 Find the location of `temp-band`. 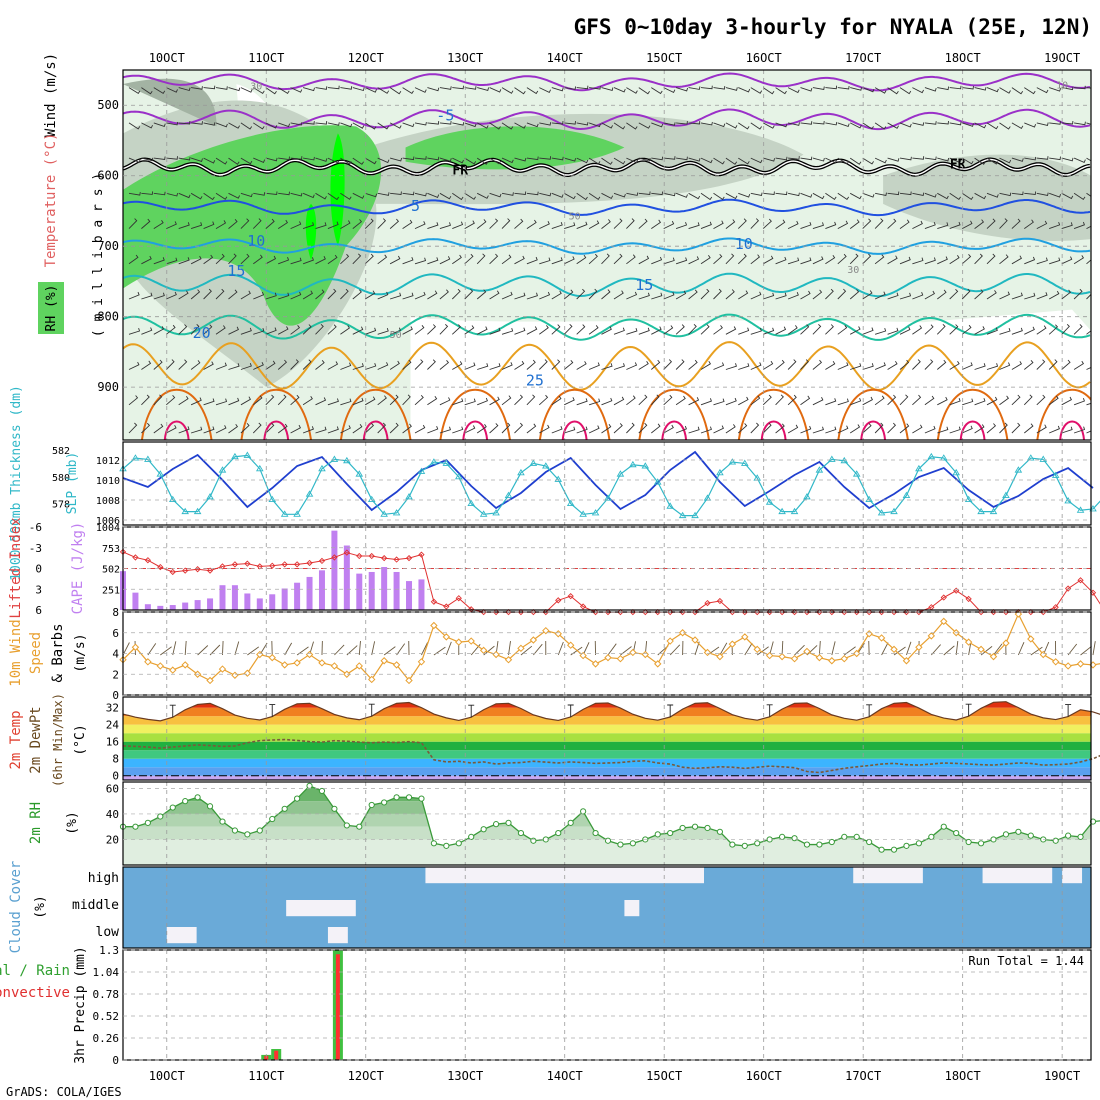

temp-band is located at coordinates (607, 763).